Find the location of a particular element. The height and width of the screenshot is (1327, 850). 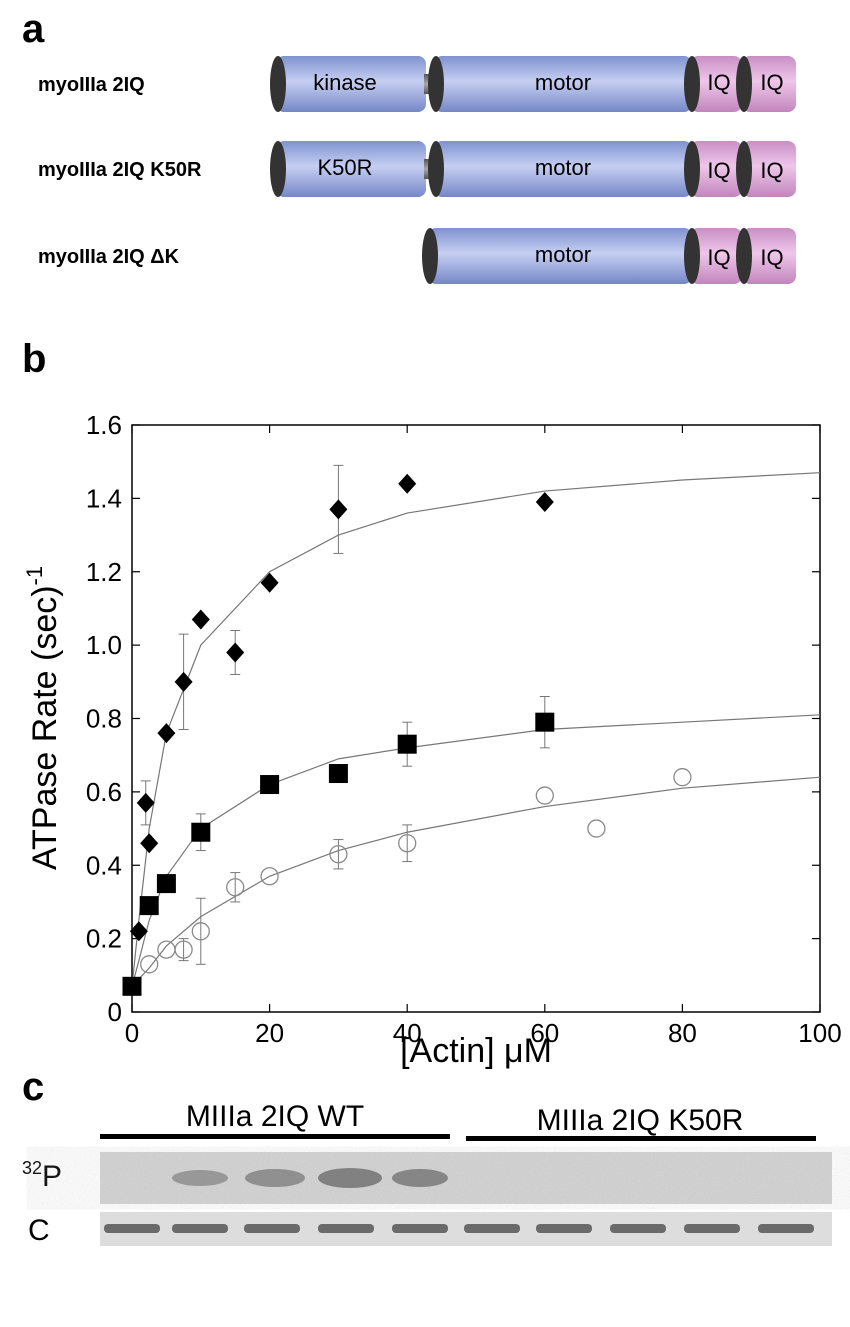

construct-row: myoIIIa 2IQ K50R K50R motor IQ IQ is located at coordinates (417, 169).